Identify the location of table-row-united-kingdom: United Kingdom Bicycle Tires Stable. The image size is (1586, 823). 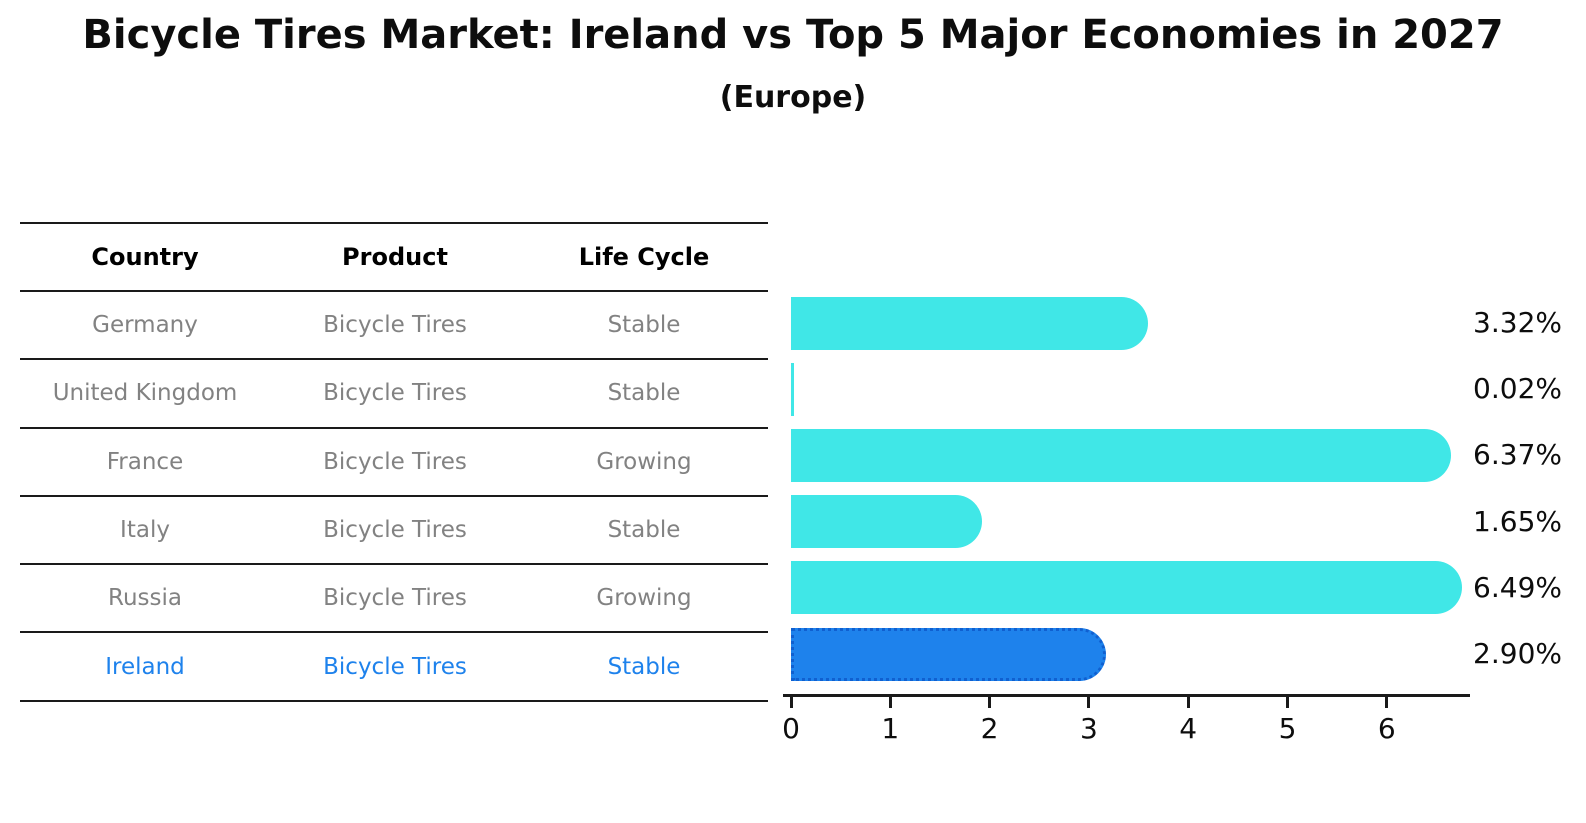
(394, 394).